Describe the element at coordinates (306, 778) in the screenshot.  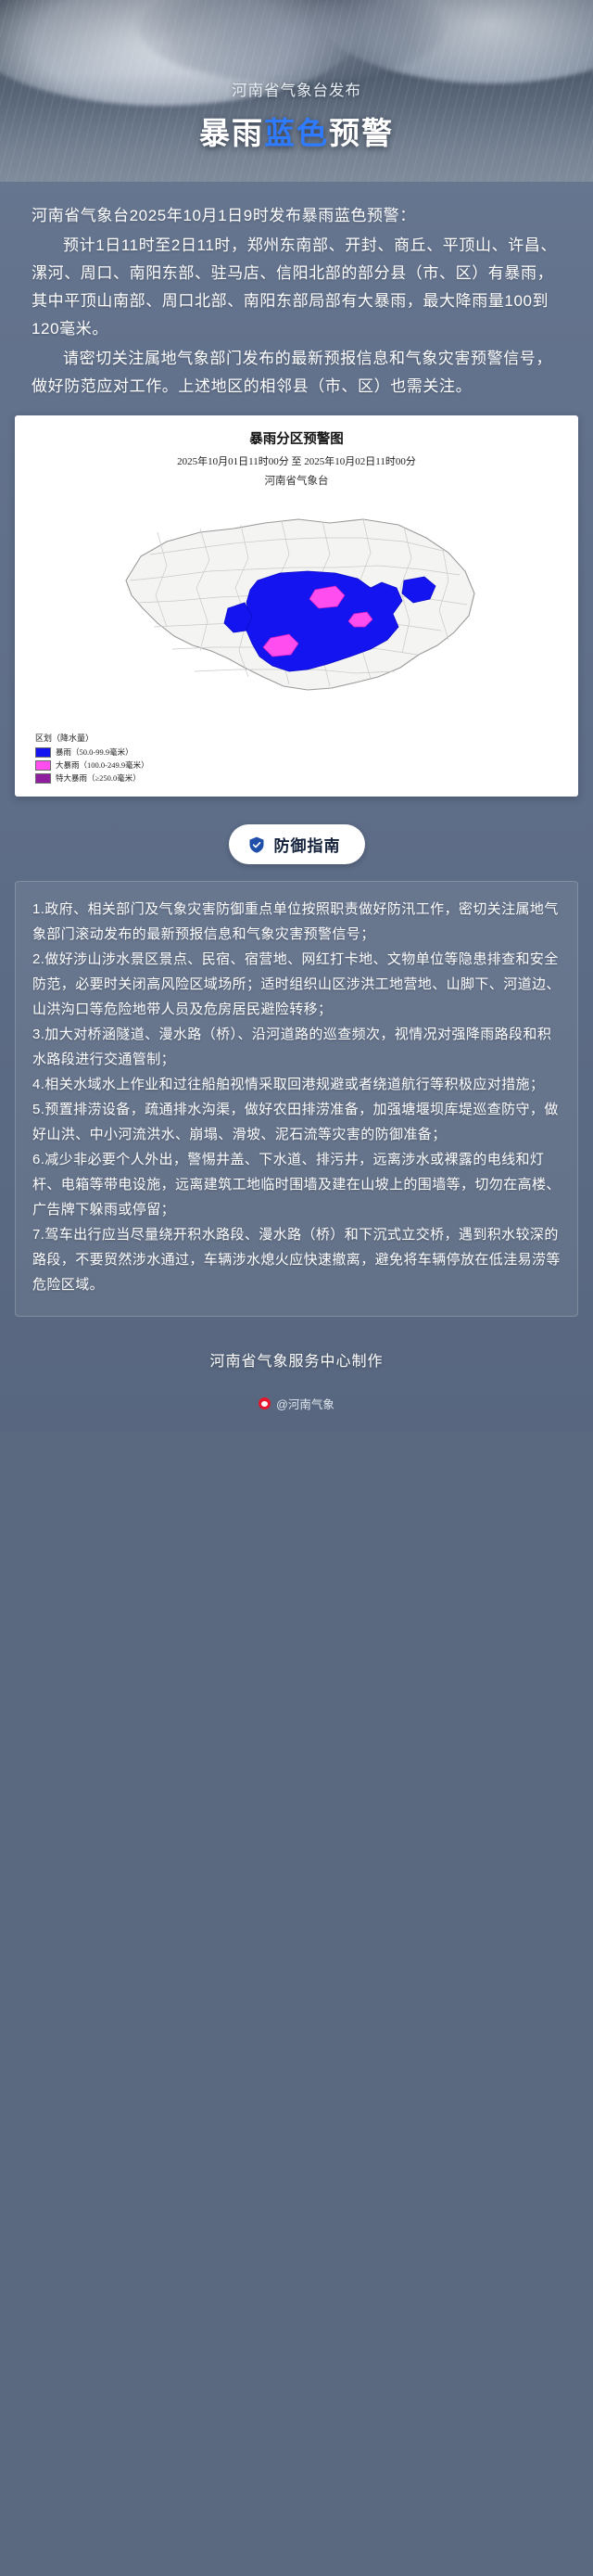
I see `legend-item: 特大暴雨（≥250.0毫米）` at that location.